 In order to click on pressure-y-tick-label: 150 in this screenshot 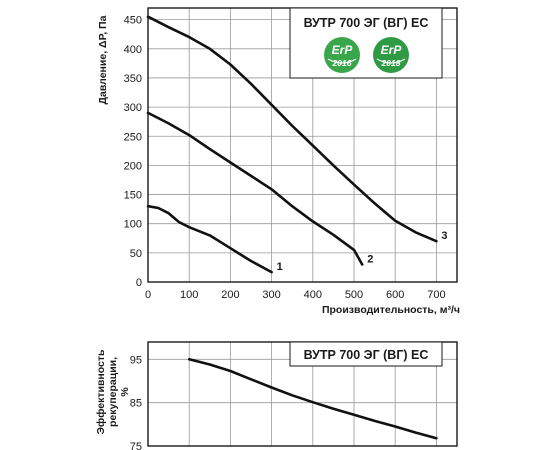, I will do `click(133, 196)`.